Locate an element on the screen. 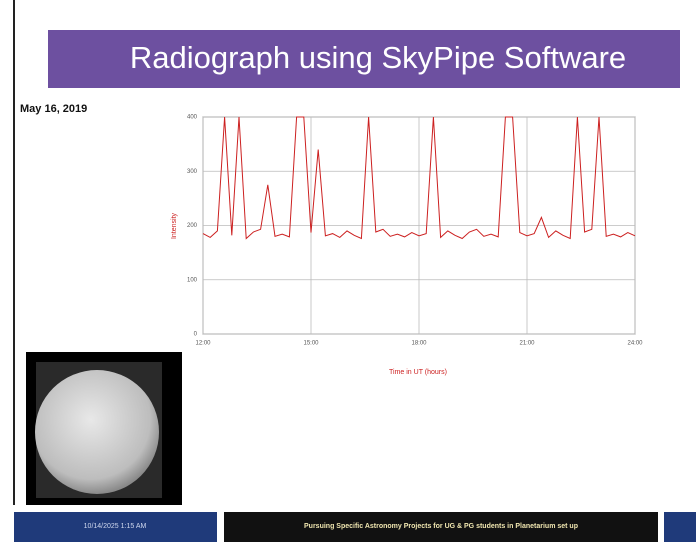  footer-date: 10/14/2025 1:15 AM is located at coordinates (115, 526).